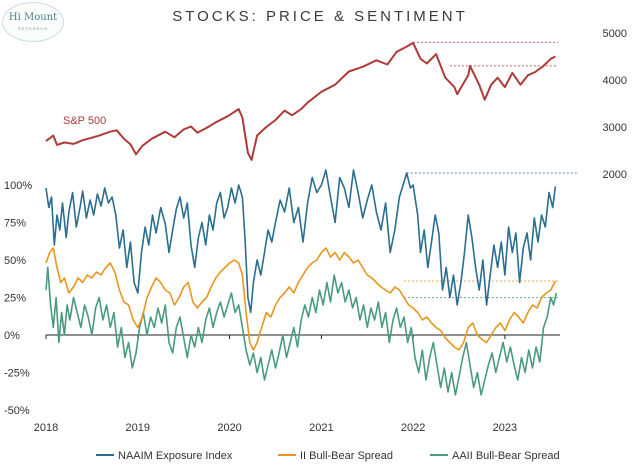 Image resolution: width=640 pixels, height=469 pixels. I want to click on left-tick-label-neg50: -50%, so click(17, 411).